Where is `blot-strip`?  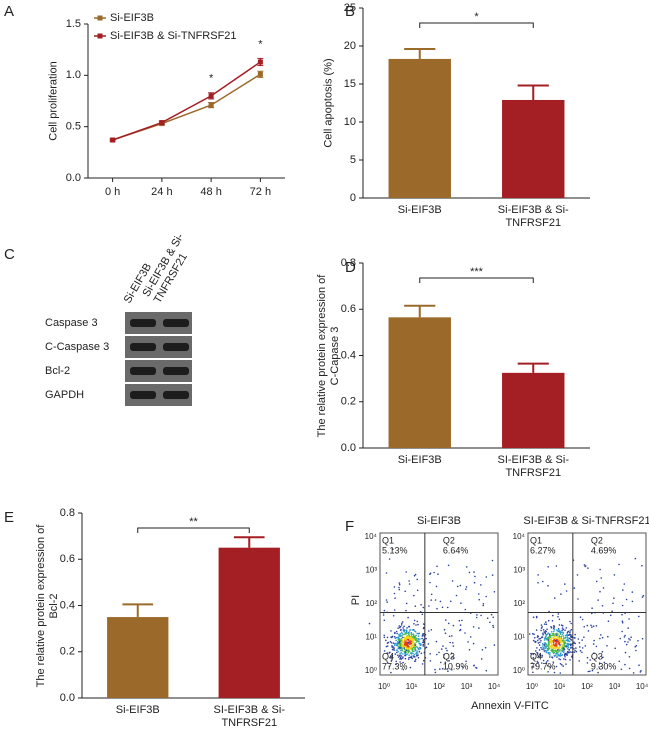 blot-strip is located at coordinates (158, 395).